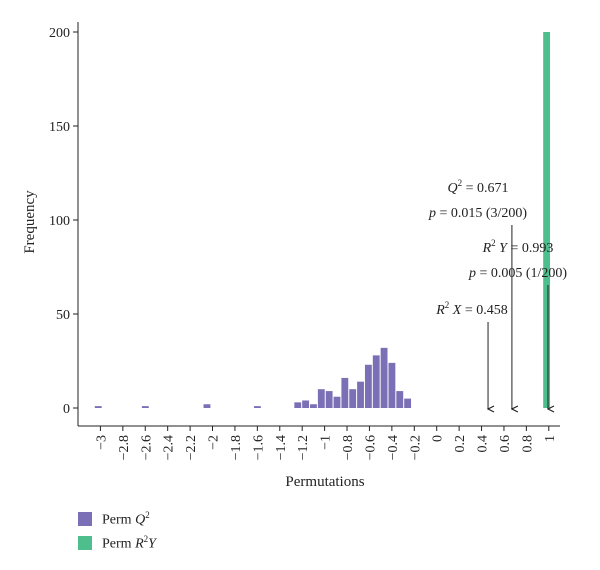 The image size is (600, 570). Describe the element at coordinates (518, 247) in the screenshot. I see `annotation-text-1-0: R2 Y = 0.993` at that location.